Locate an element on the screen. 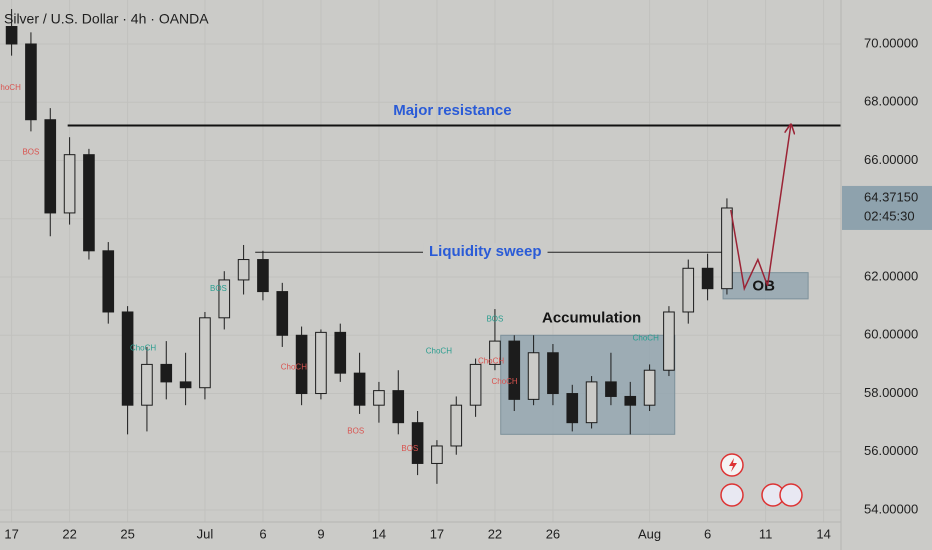 This screenshot has width=932, height=550. y-tick-label: 62.00000 is located at coordinates (891, 275).